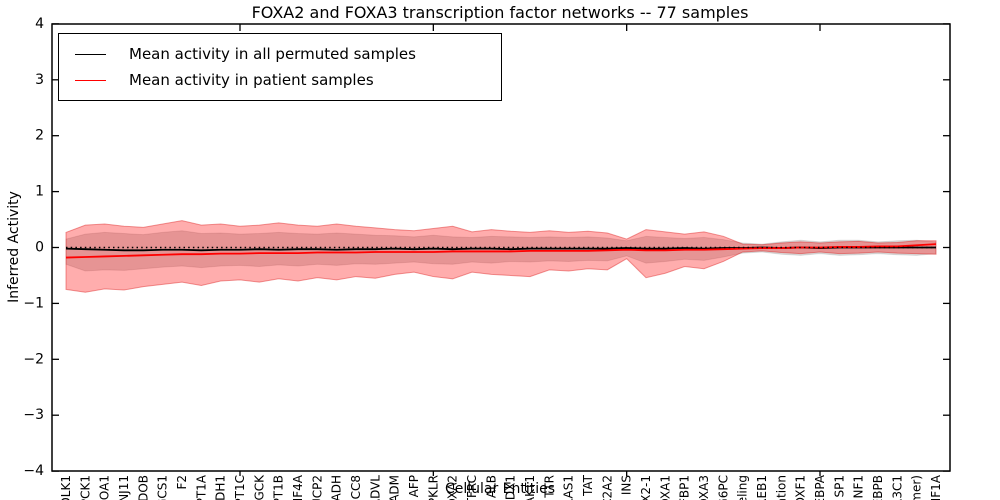 This screenshot has width=1000, height=500. Describe the element at coordinates (762, 487) in the screenshot. I see `entity-tick-label: CREB1` at that location.